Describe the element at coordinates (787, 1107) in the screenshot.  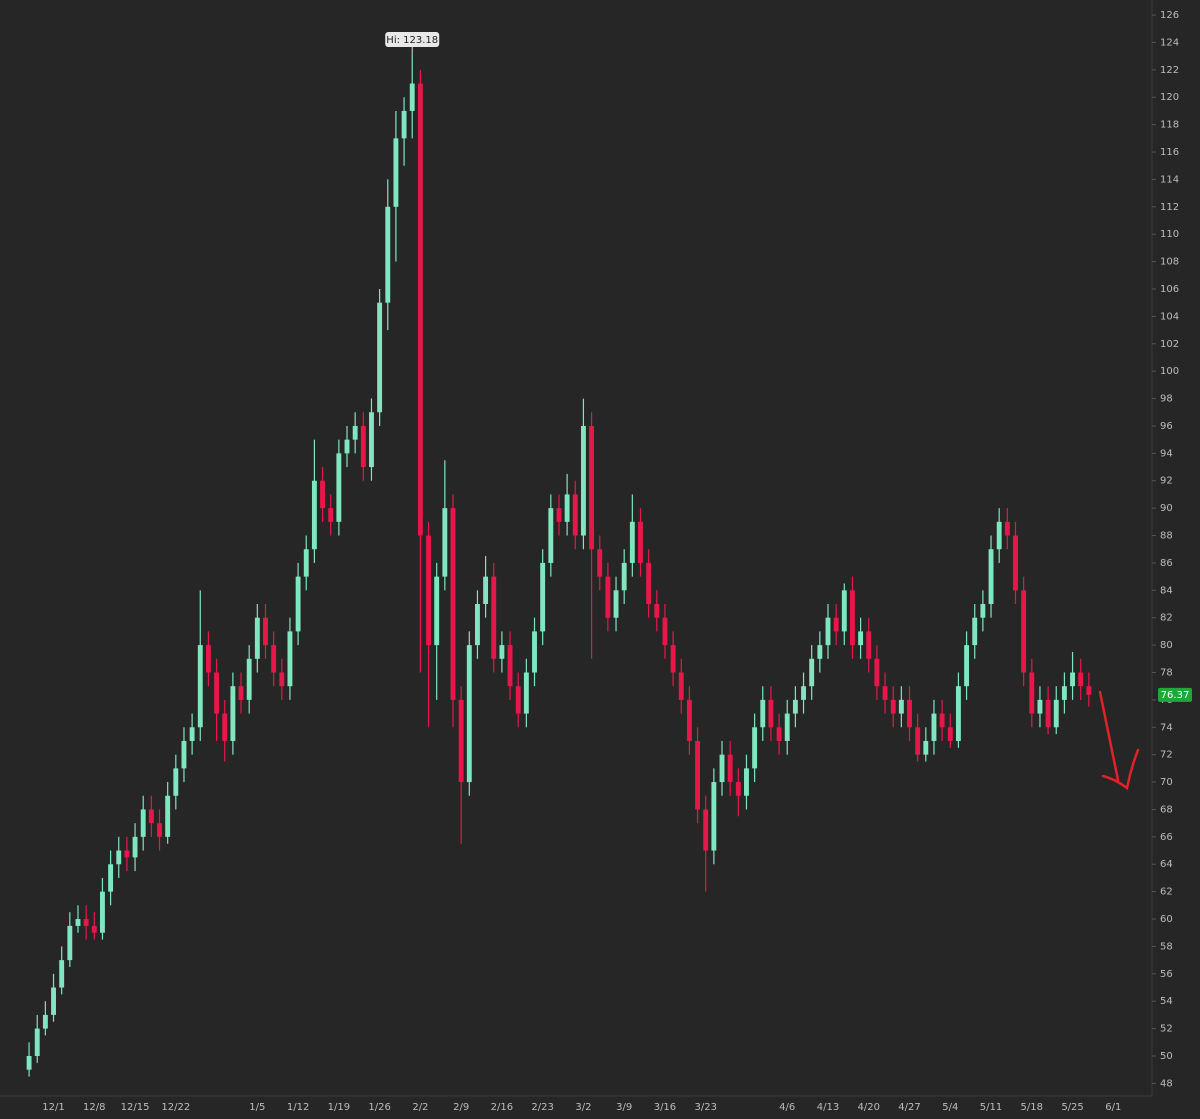
I see `x-tick-label: 4/6` at that location.